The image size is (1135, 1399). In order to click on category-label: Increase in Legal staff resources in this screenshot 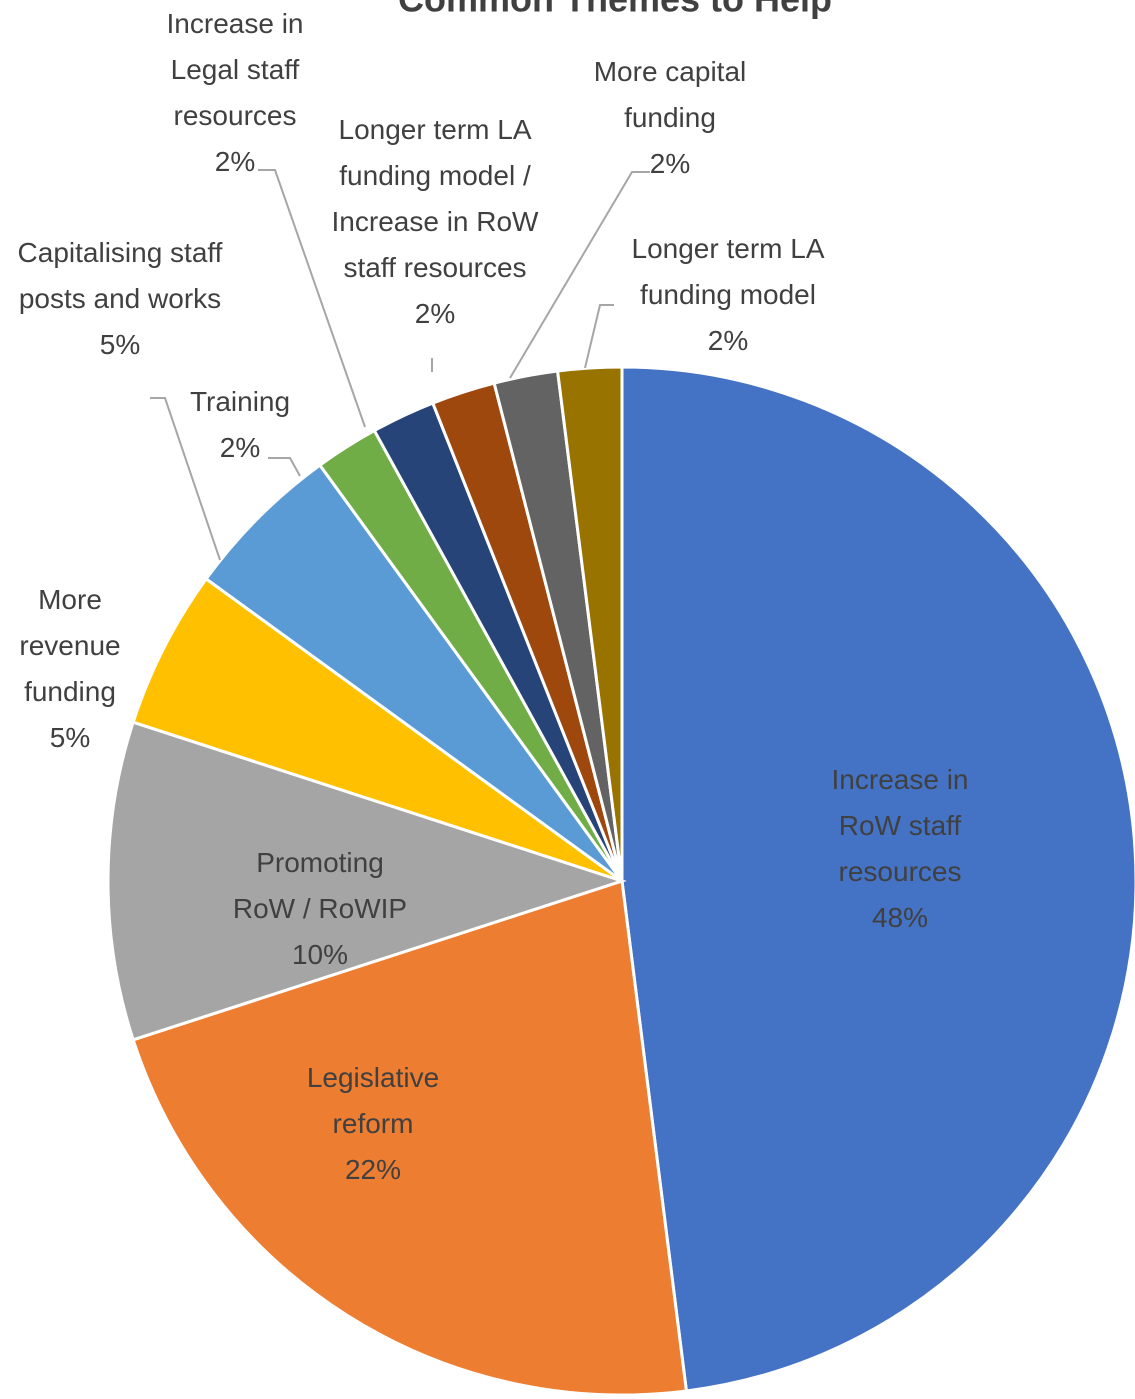, I will do `click(235, 69)`.